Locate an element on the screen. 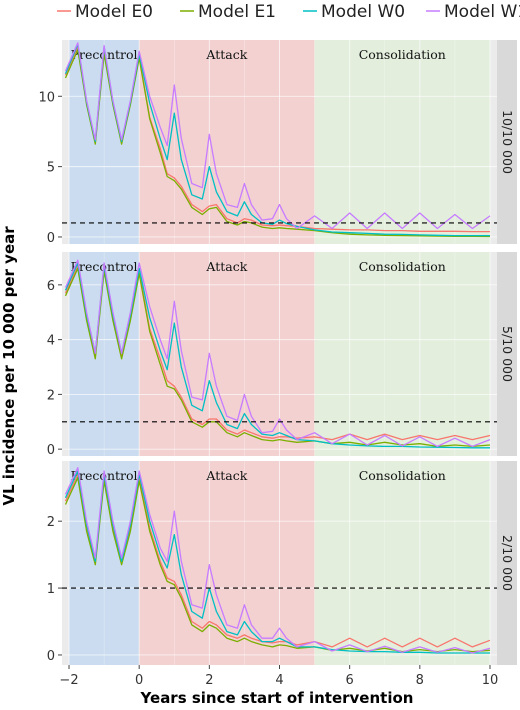  y-tick-label: 4 is located at coordinates (51, 341).